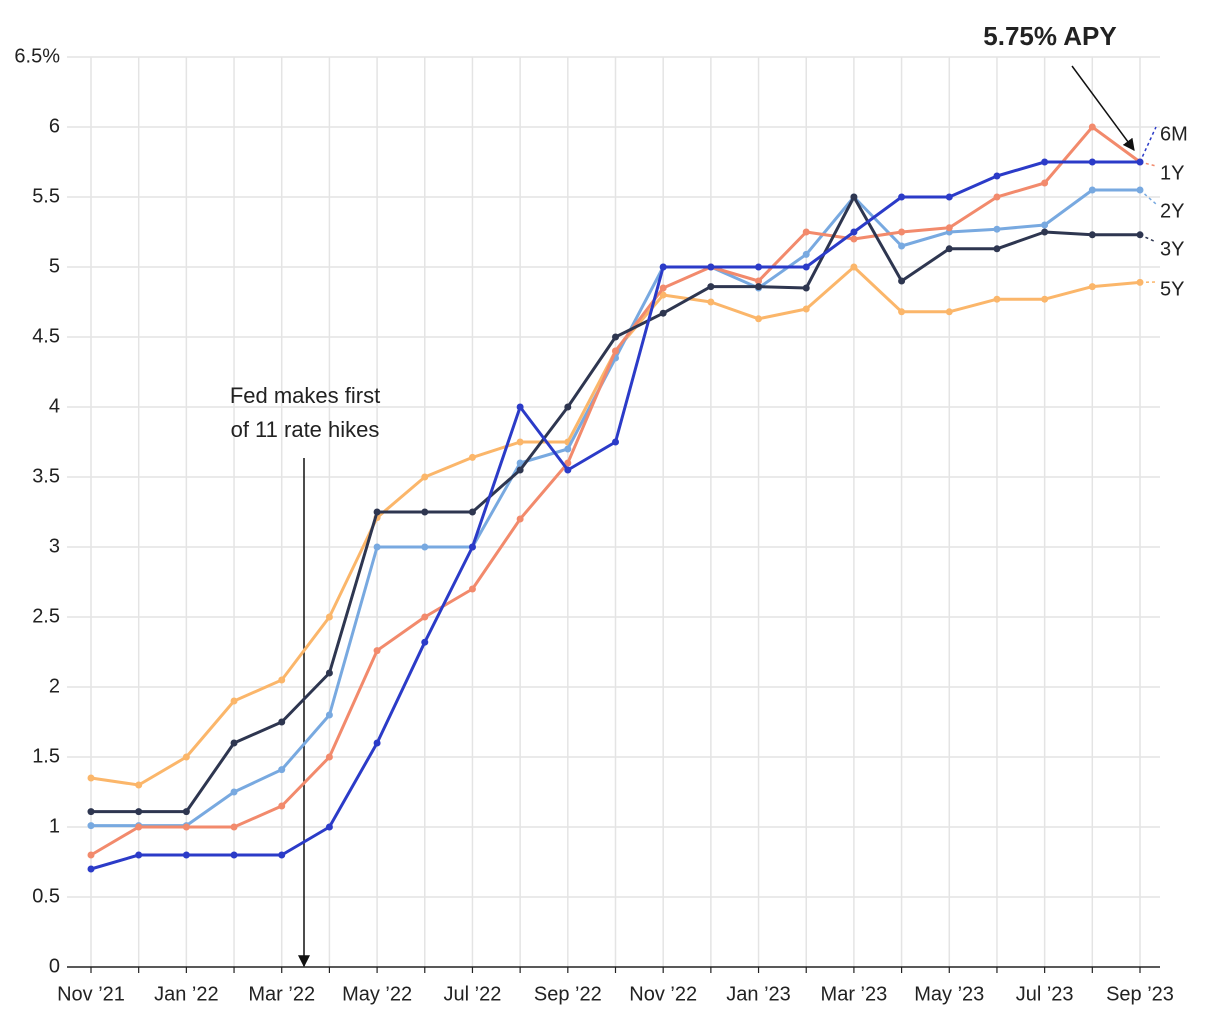  Describe the element at coordinates (54, 406) in the screenshot. I see `y-tick-label: 4` at that location.